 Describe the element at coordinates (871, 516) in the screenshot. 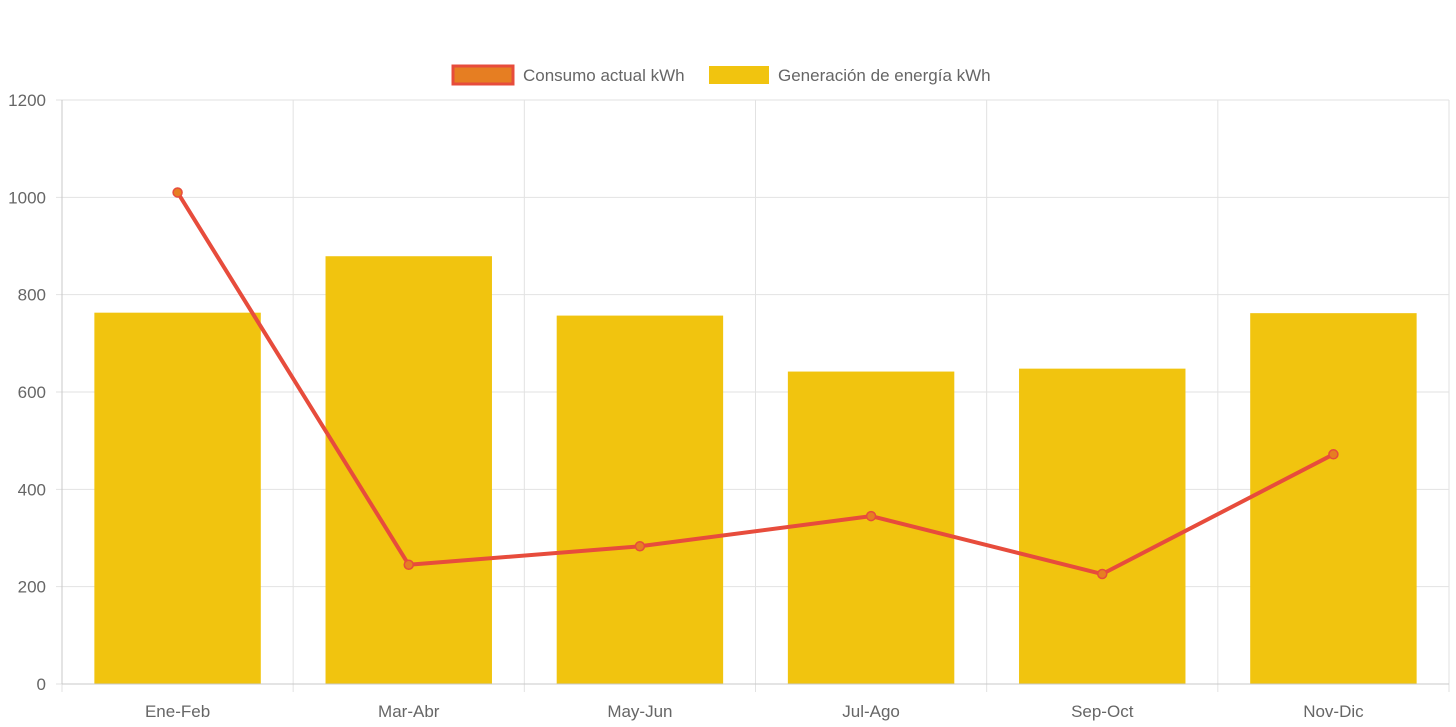

I see `point-jul-ago` at that location.